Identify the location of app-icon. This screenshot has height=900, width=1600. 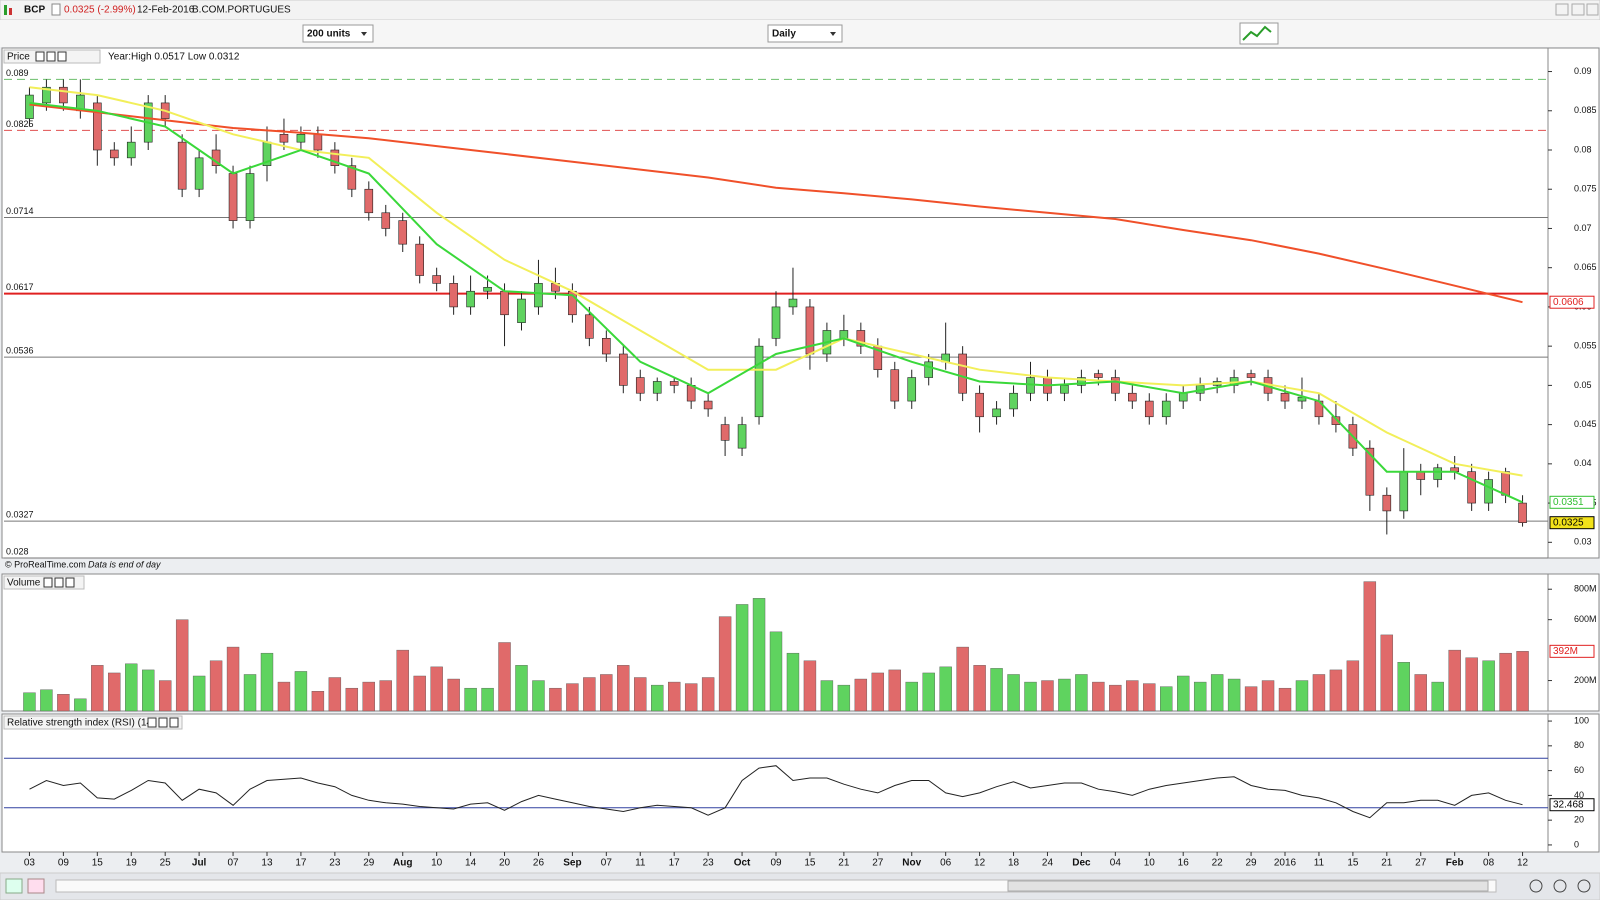
(5, 10).